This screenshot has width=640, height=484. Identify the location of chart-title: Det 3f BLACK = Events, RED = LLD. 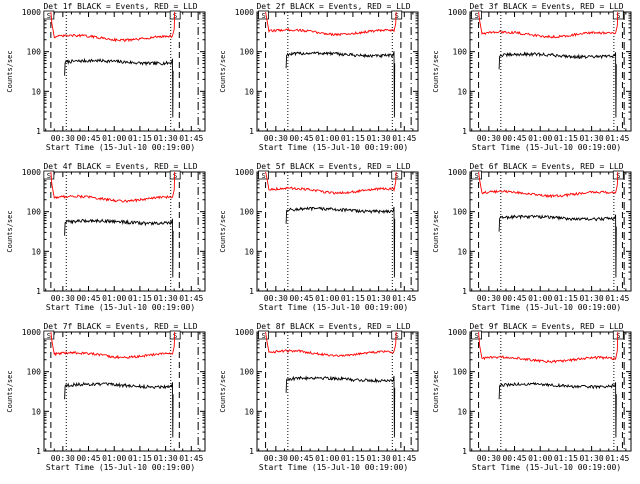
(546, 6).